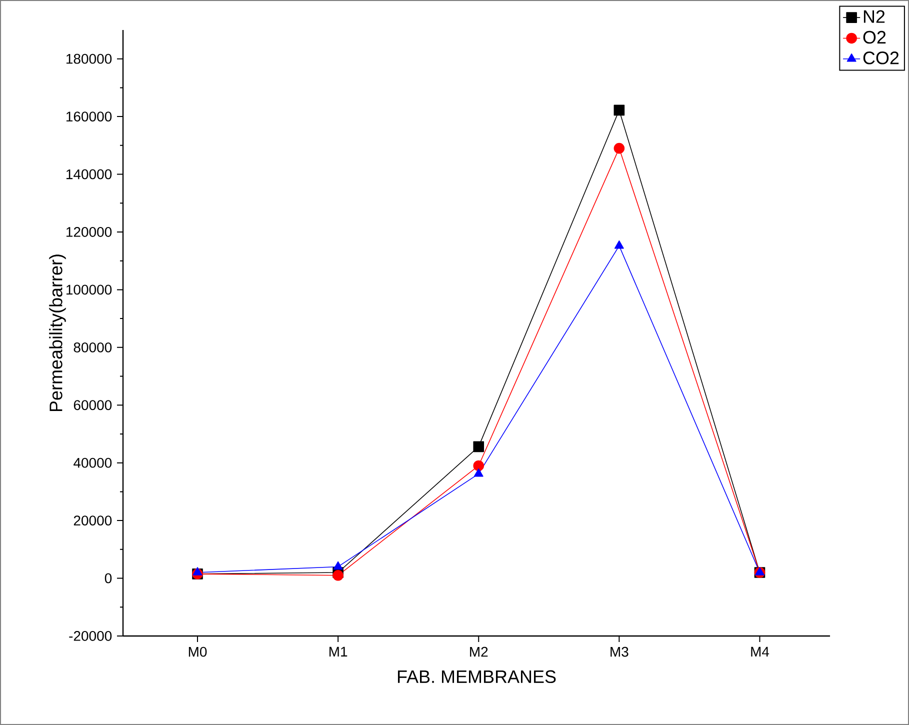  What do you see at coordinates (89, 117) in the screenshot?
I see `y-tick-label: 160000` at bounding box center [89, 117].